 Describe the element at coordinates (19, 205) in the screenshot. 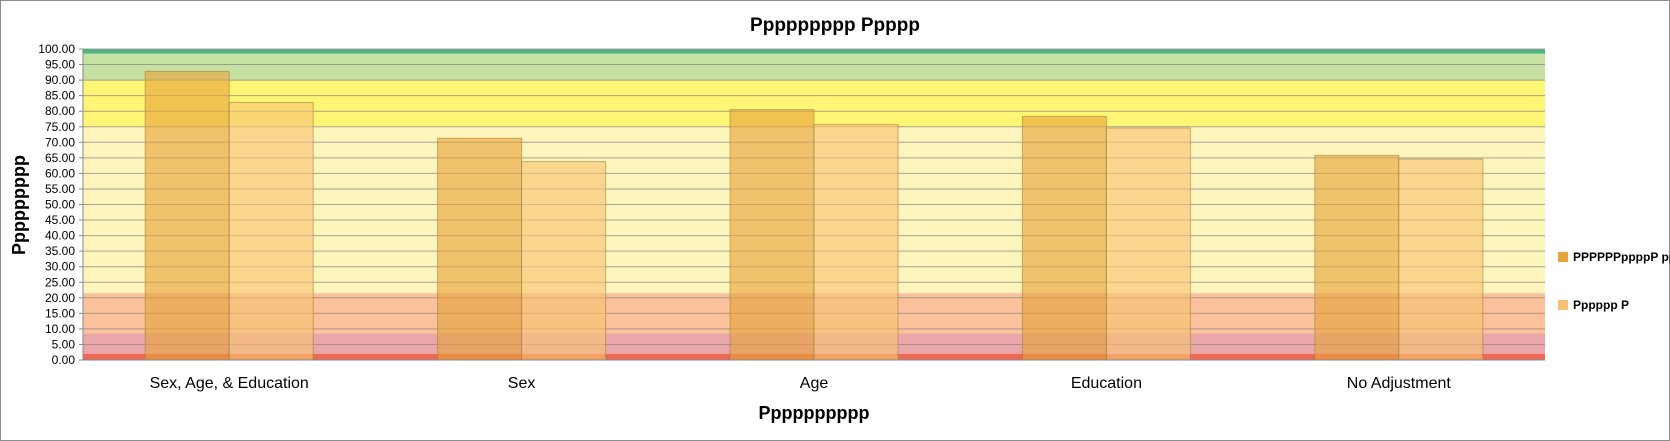

I see `y-axis-label: Ppppppppp` at that location.